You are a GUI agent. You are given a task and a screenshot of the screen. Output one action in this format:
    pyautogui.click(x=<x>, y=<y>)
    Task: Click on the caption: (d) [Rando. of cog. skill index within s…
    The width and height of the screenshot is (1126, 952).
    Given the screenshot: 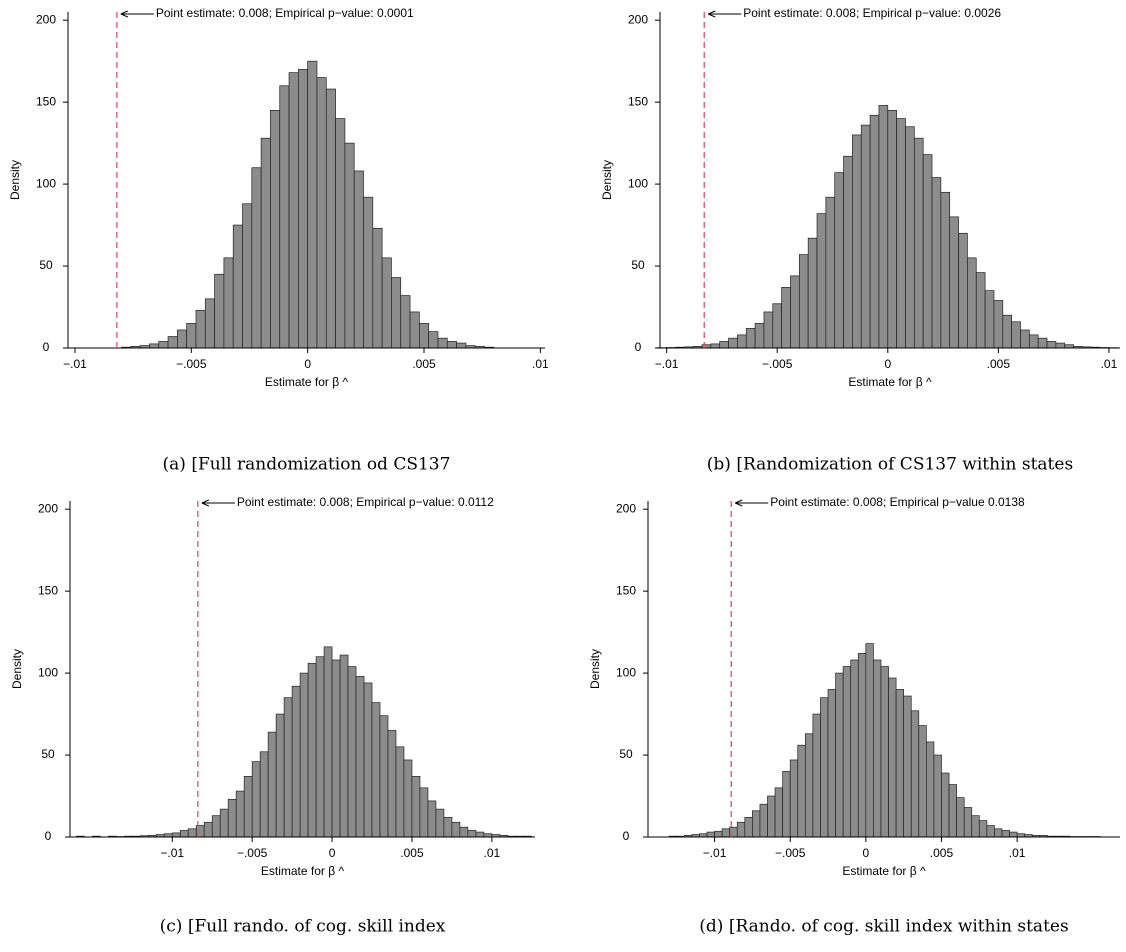 What is the action you would take?
    pyautogui.click(x=883, y=927)
    